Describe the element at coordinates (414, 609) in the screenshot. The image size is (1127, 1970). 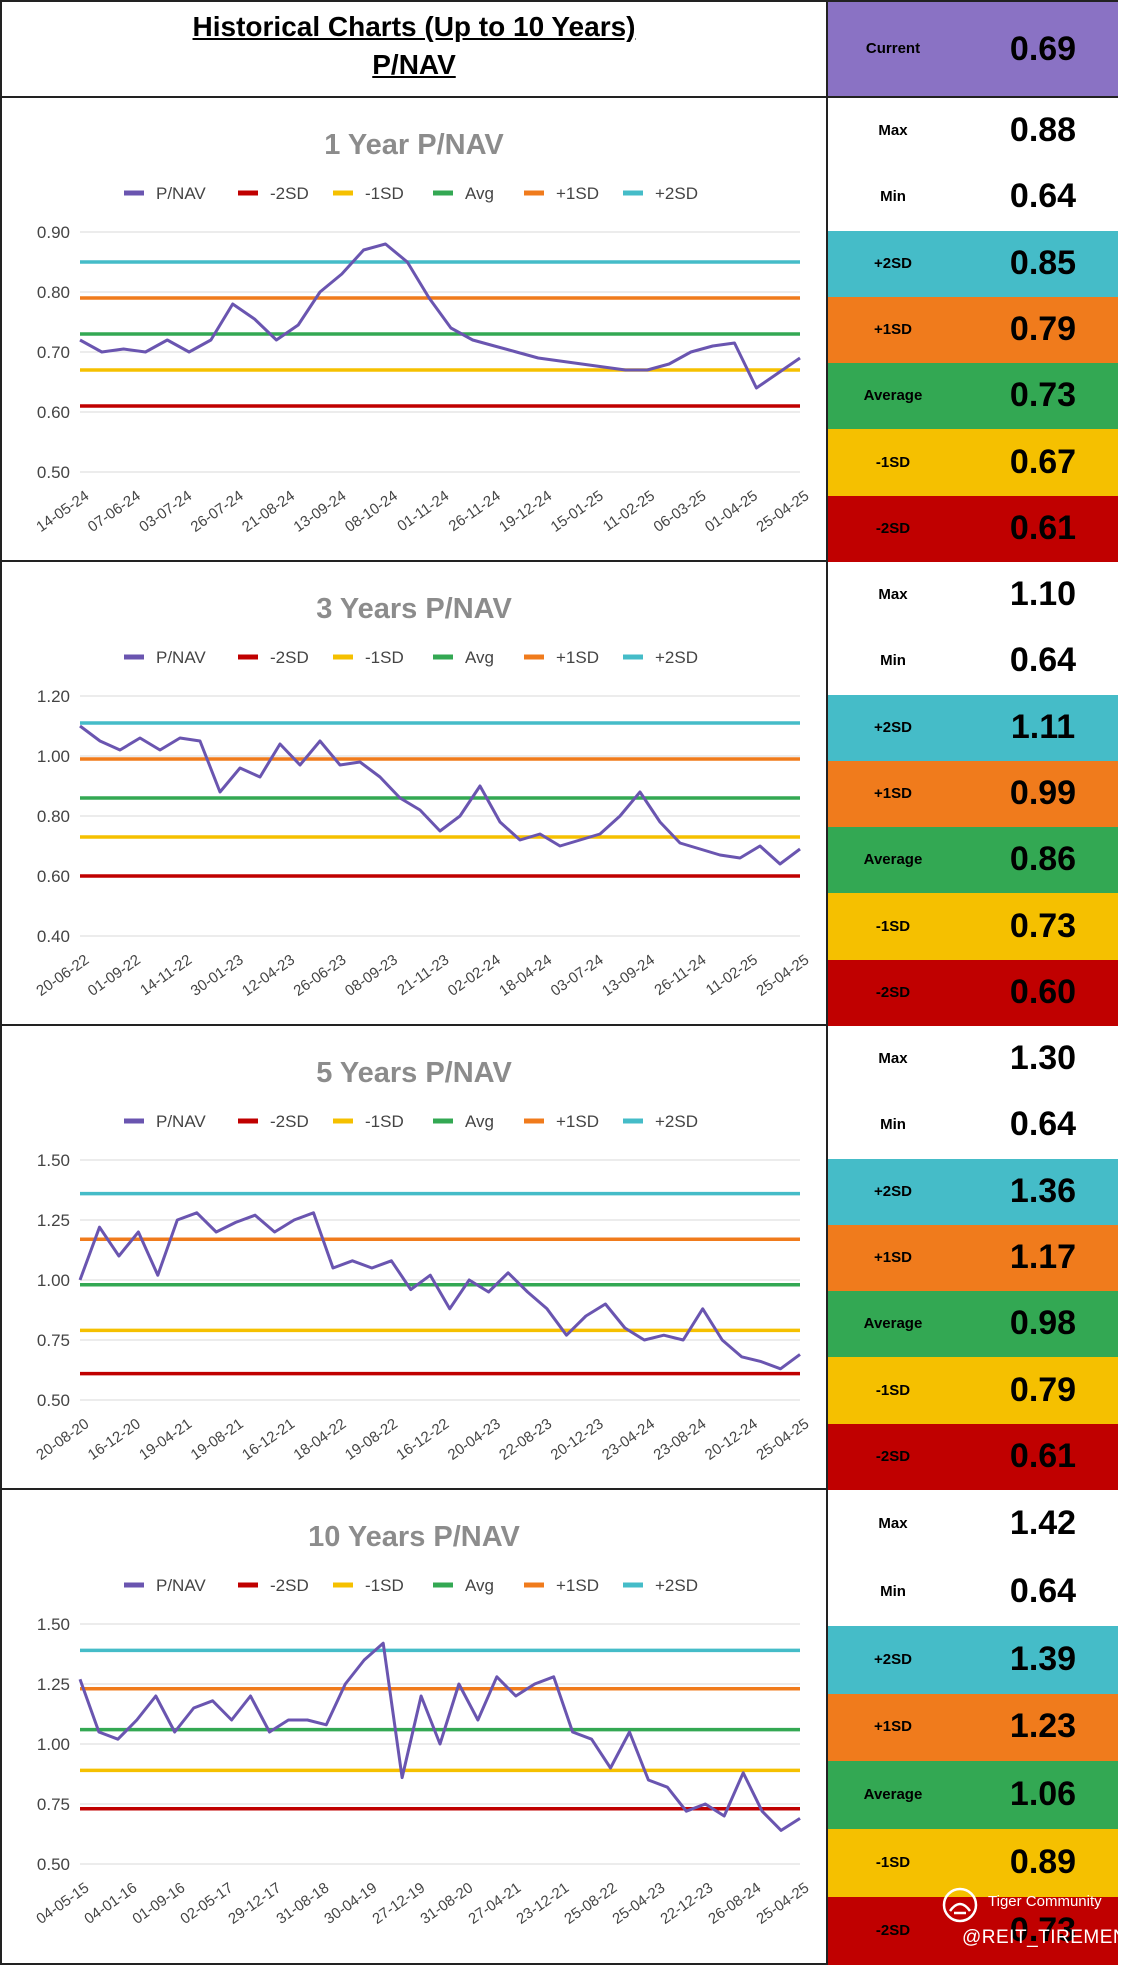
I see `chart-title: 3 Years P/NAV` at that location.